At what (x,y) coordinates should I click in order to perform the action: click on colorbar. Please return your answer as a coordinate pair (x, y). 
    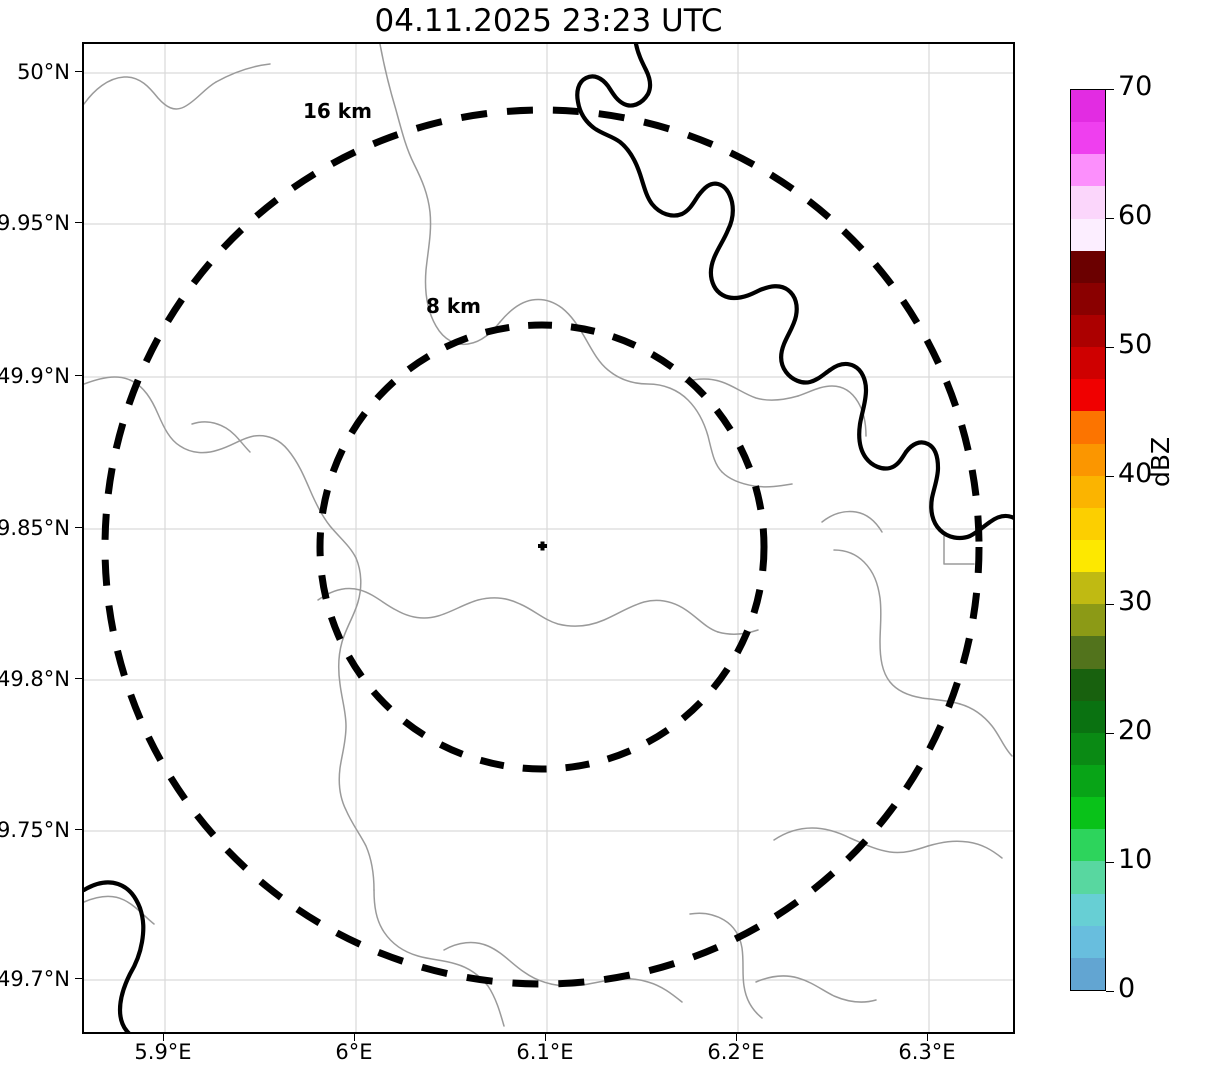
    Looking at the image, I should click on (1088, 540).